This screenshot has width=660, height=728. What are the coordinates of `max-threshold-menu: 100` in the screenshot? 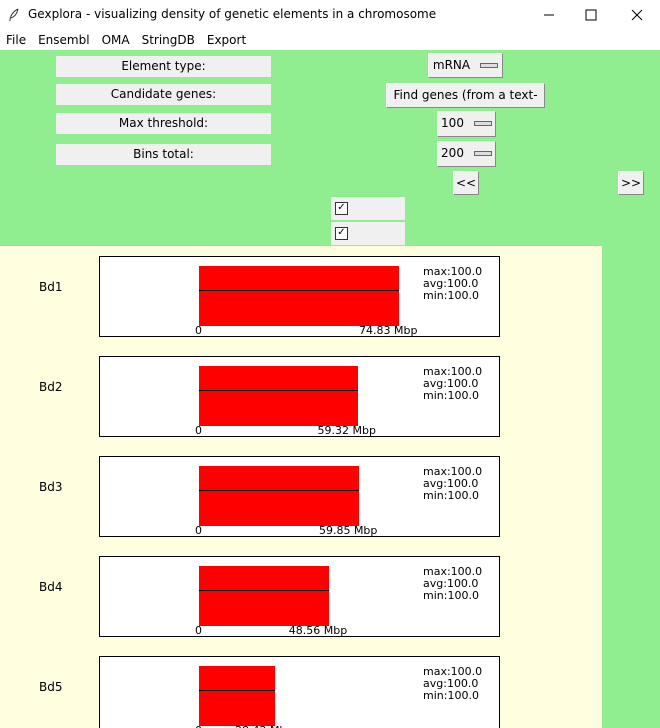 It's located at (466, 124).